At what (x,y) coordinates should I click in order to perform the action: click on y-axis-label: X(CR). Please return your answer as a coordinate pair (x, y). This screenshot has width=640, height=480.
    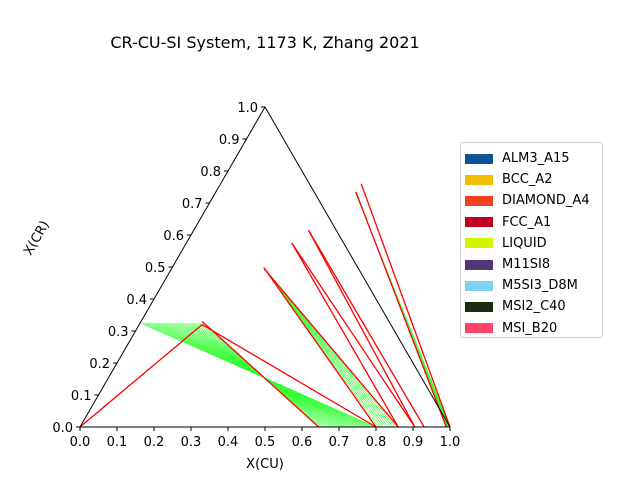
    Looking at the image, I should click on (37, 238).